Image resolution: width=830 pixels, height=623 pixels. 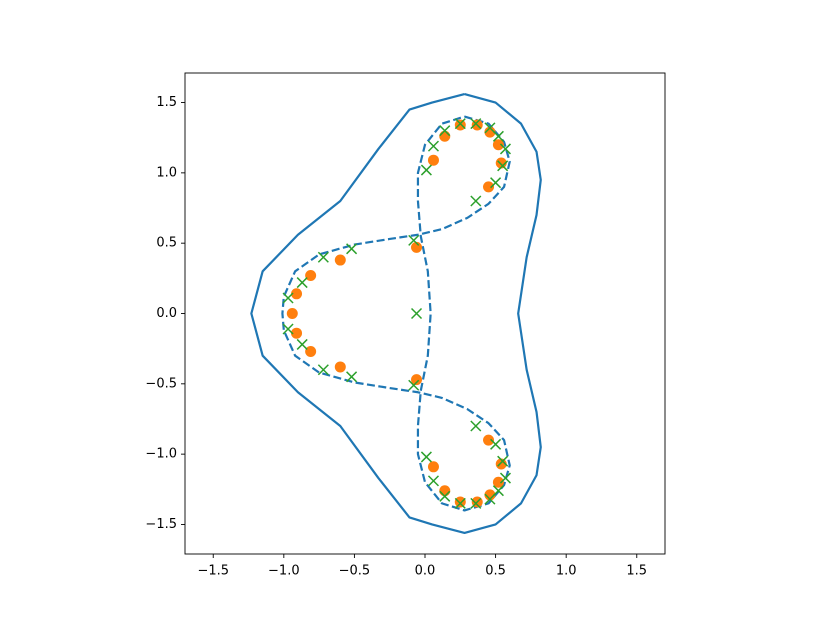 I want to click on x-tick-label: −1.0, so click(x=284, y=571).